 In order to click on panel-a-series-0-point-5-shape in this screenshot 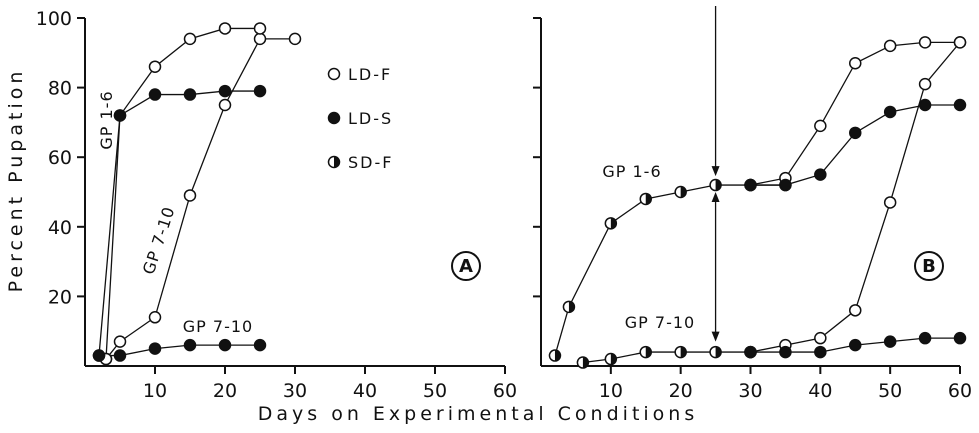, I will do `click(260, 39)`.